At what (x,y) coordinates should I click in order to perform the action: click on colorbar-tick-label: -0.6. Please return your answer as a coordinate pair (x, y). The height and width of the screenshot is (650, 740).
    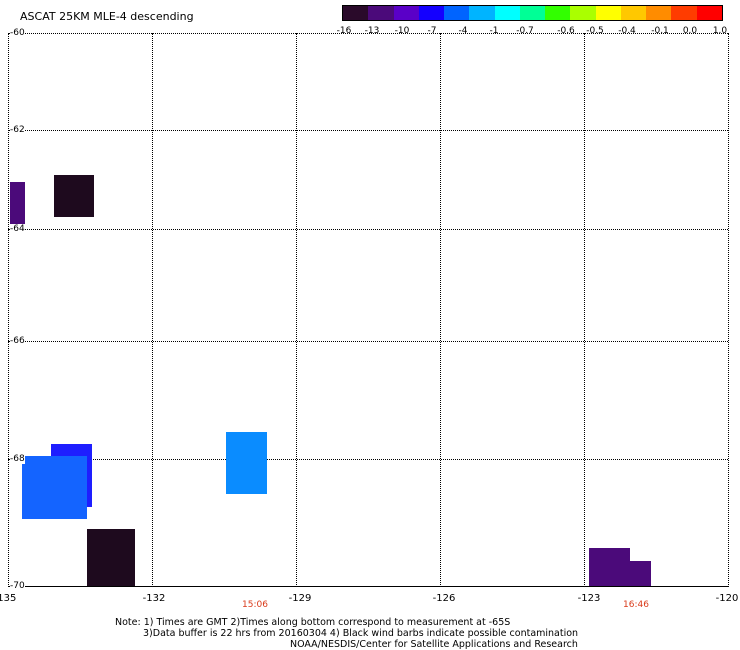
    Looking at the image, I should click on (566, 31).